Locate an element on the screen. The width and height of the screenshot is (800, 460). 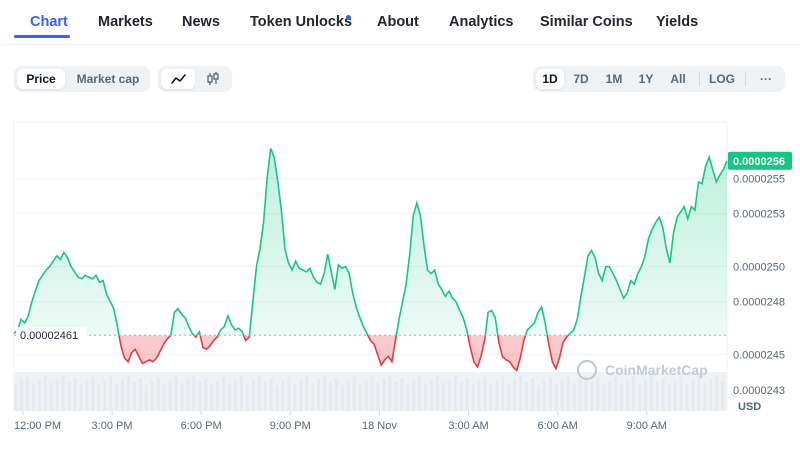
chart-style-toggle is located at coordinates (195, 79).